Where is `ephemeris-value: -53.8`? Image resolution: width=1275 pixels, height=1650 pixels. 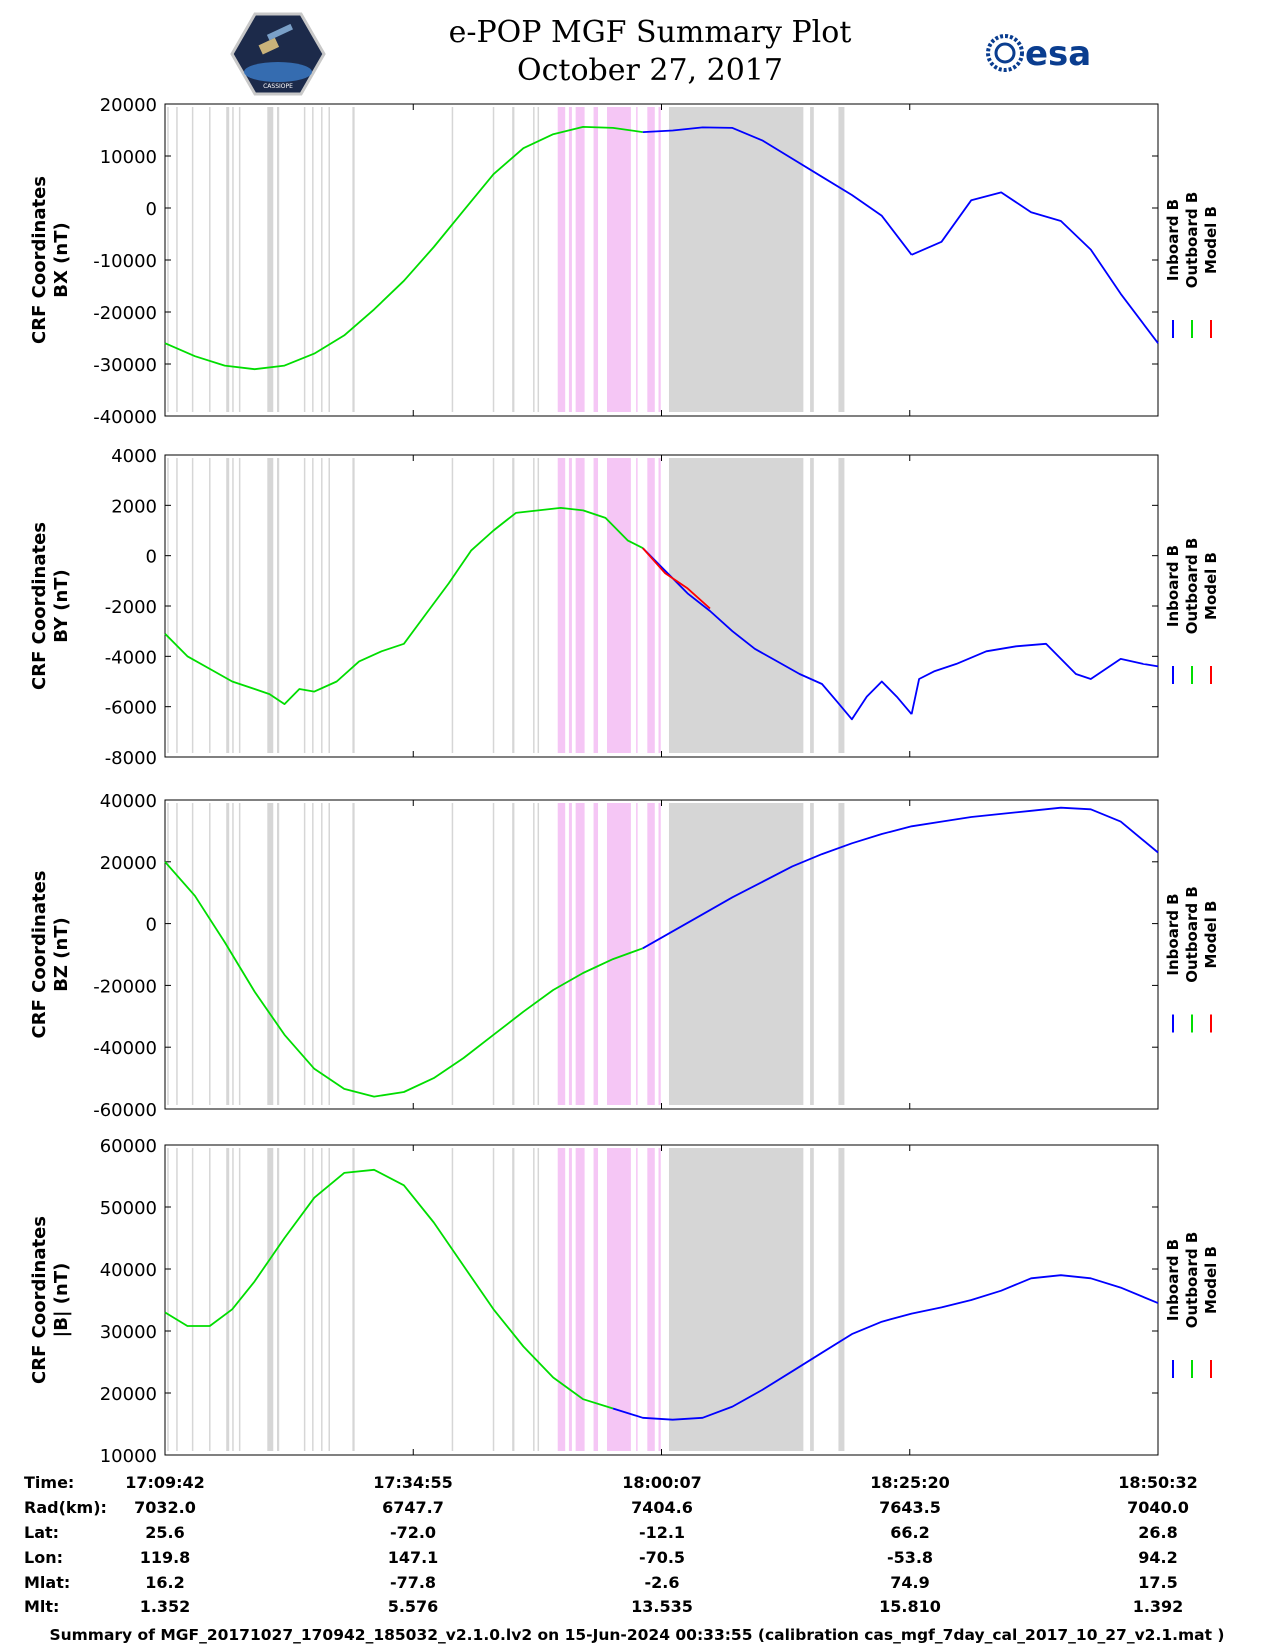 ephemeris-value: -53.8 is located at coordinates (910, 1557).